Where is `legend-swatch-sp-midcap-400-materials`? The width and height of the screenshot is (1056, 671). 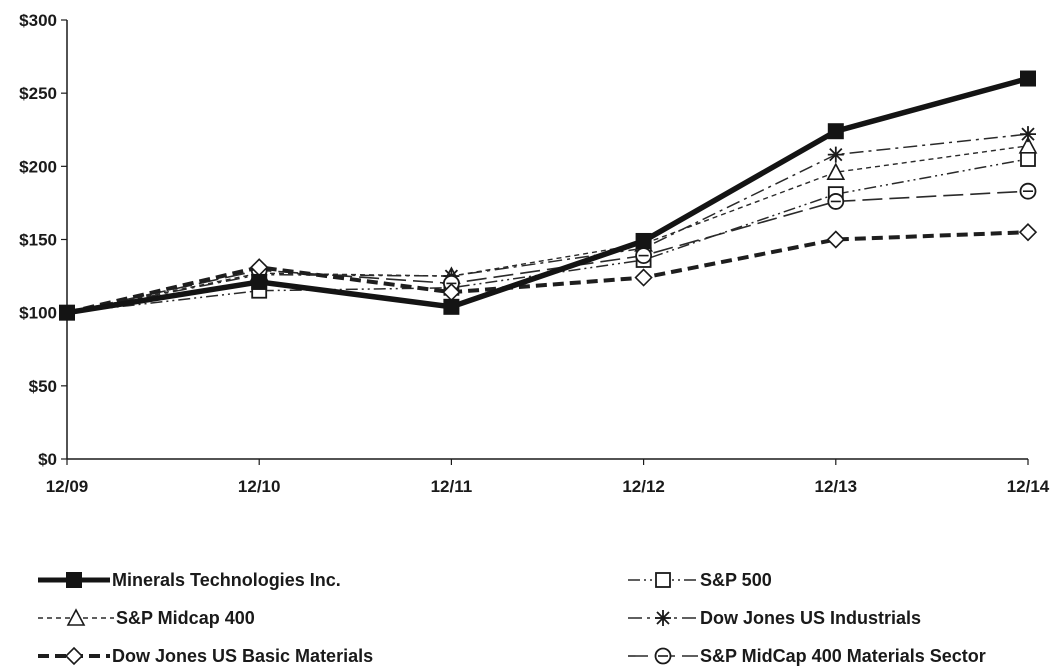
legend-swatch-sp-midcap-400-materials is located at coordinates (663, 656).